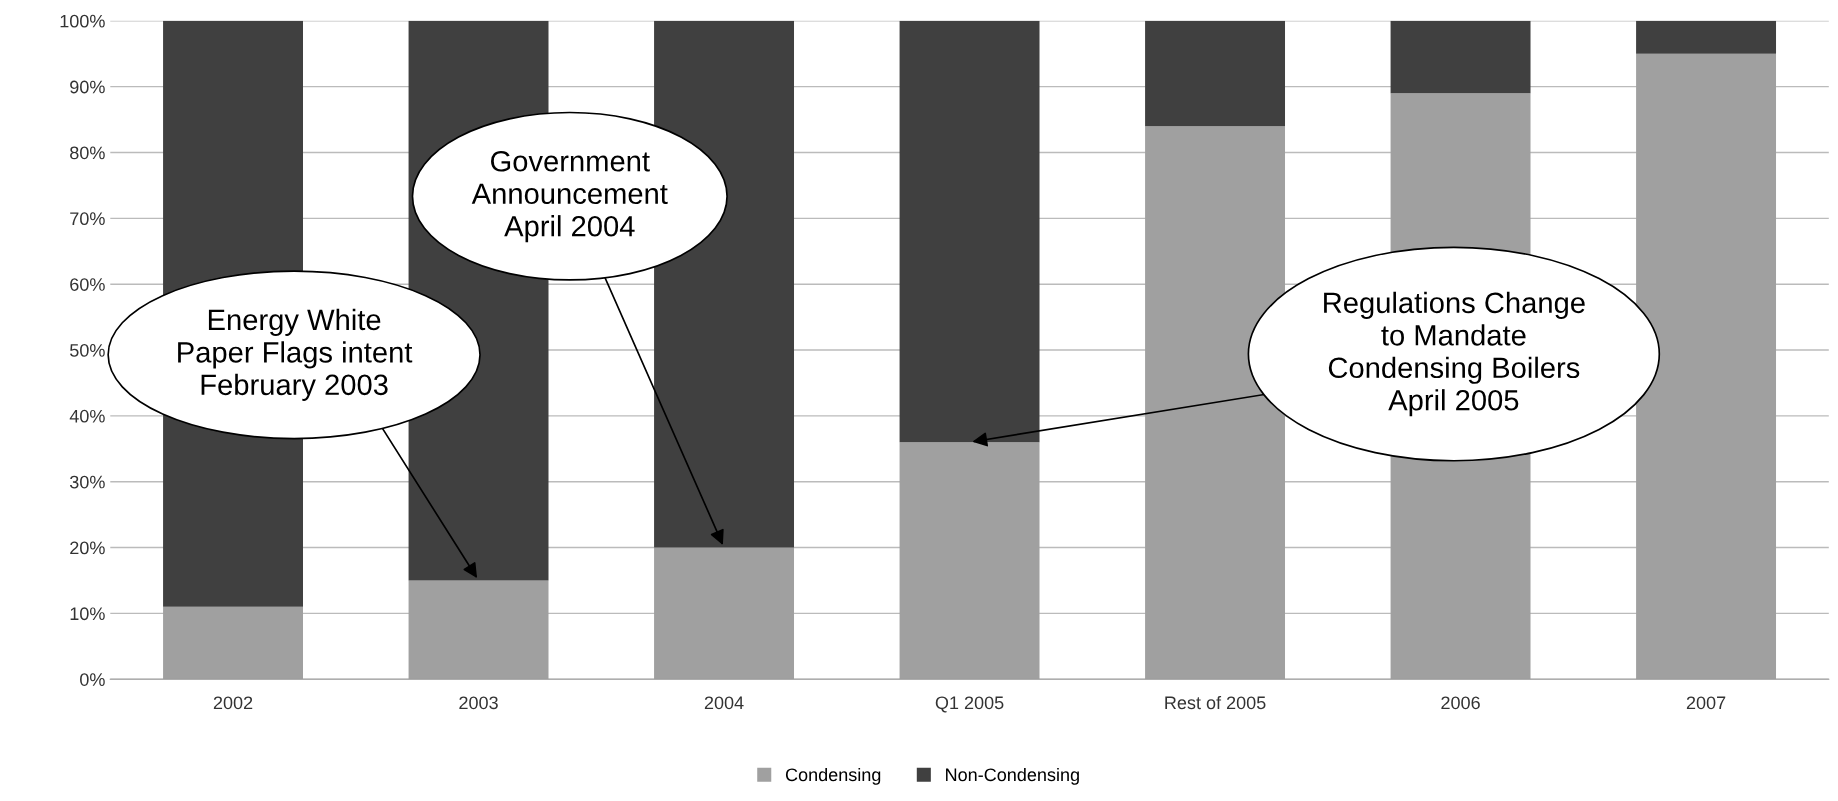 The width and height of the screenshot is (1838, 801). Describe the element at coordinates (833, 776) in the screenshot. I see `legend-label: Condensing` at that location.